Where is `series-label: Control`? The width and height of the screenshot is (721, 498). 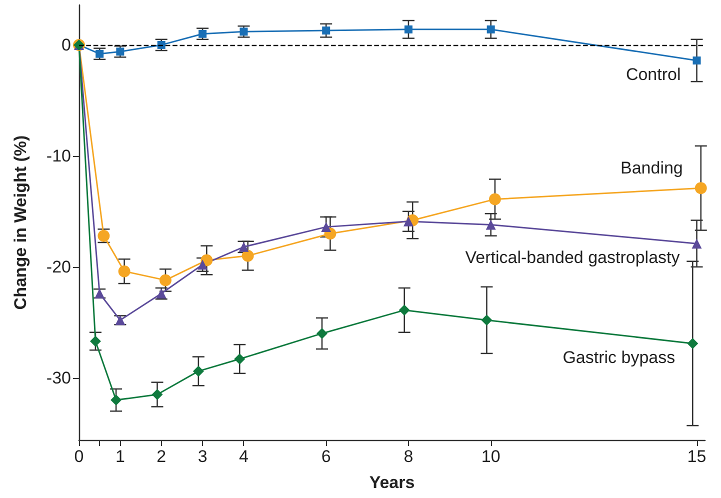
series-label: Control is located at coordinates (653, 74).